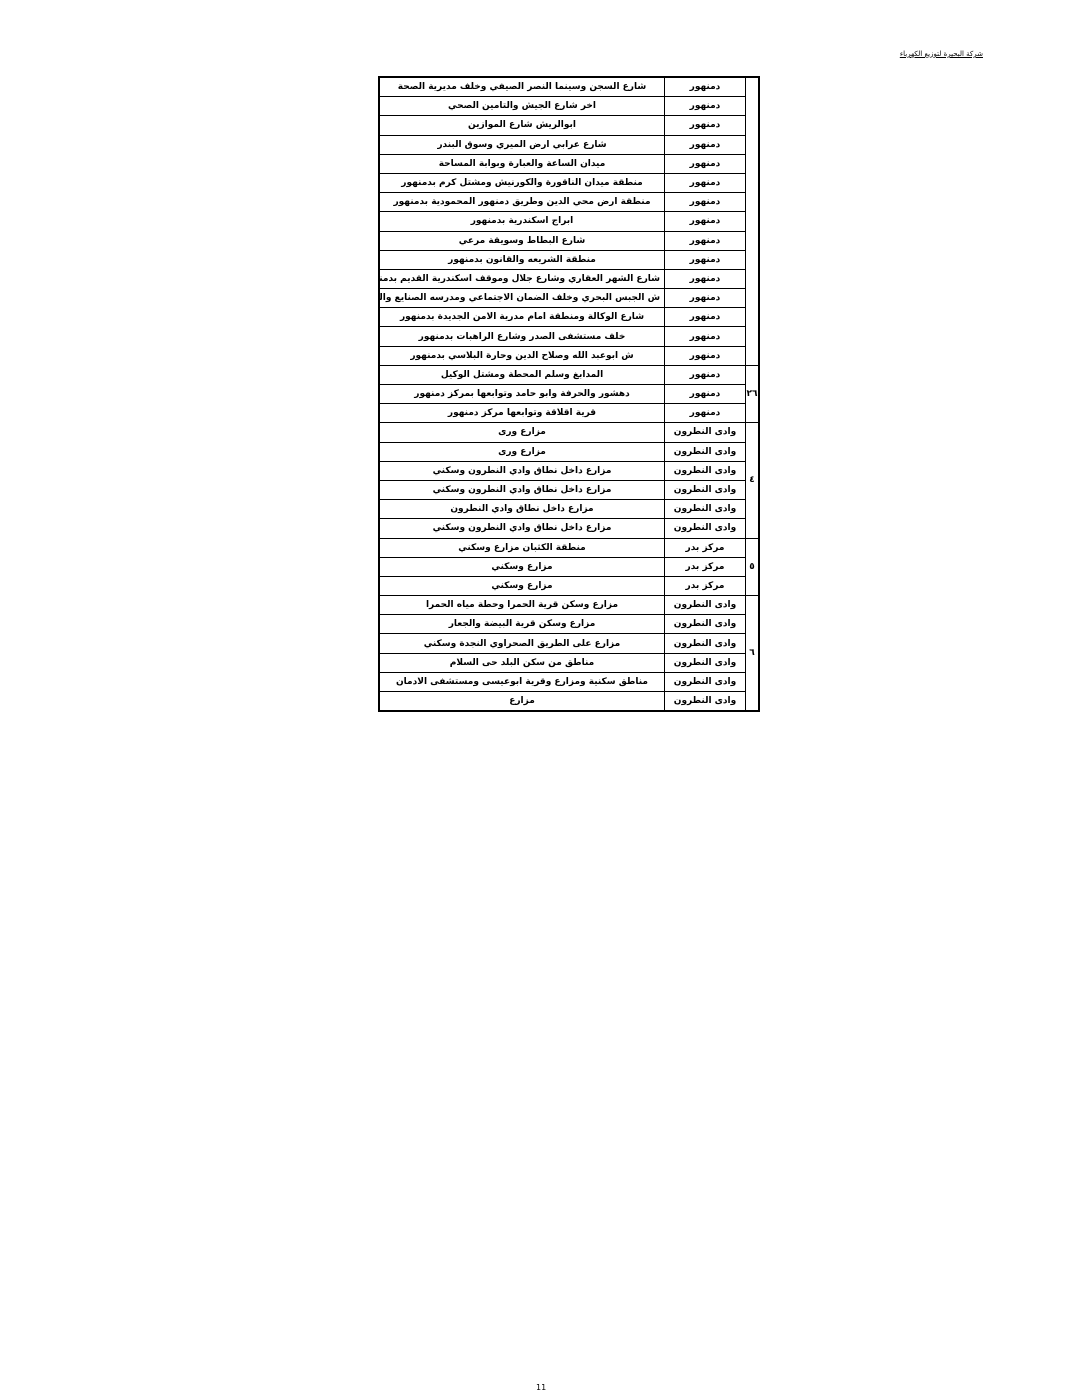 The height and width of the screenshot is (1397, 1080). What do you see at coordinates (568, 451) in the screenshot?
I see `table-row: وادى النطرون مزارع ورى` at bounding box center [568, 451].